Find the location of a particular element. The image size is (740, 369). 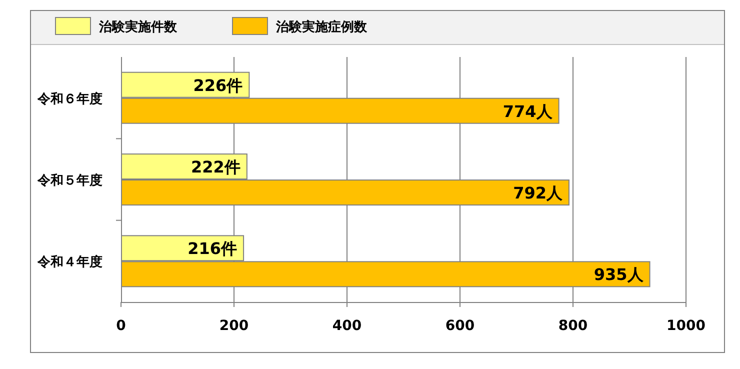

legend-label: 治験実施症例数 is located at coordinates (321, 27).